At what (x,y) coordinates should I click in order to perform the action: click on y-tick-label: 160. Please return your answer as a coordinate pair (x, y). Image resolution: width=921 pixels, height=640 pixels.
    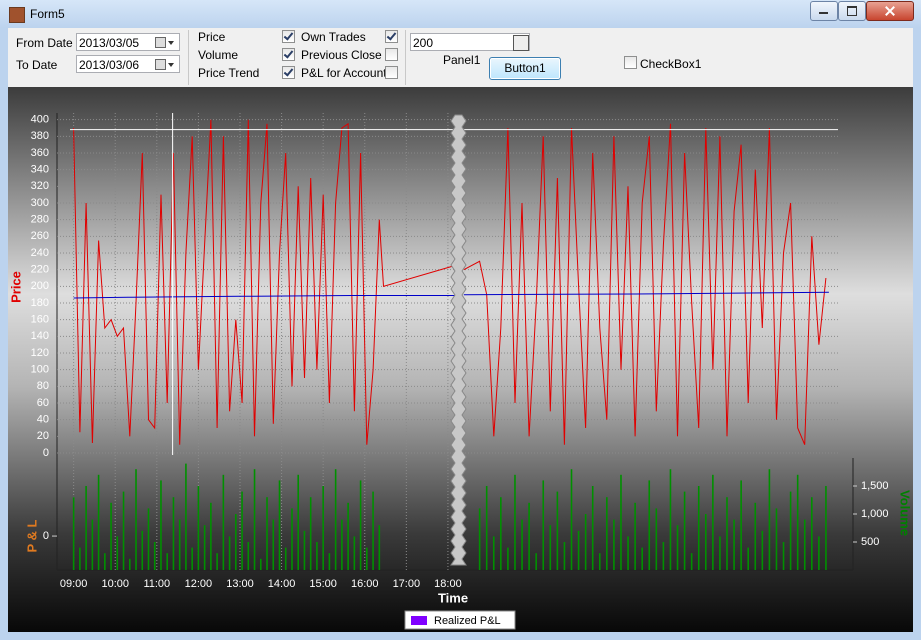
    Looking at the image, I should click on (40, 320).